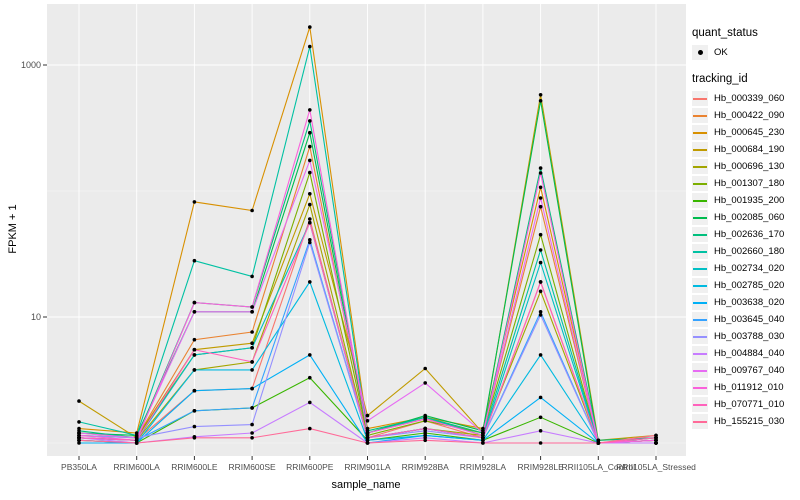 This screenshot has width=800, height=500. What do you see at coordinates (749, 234) in the screenshot?
I see `legend-item-label: Hb_002636_170` at bounding box center [749, 234].